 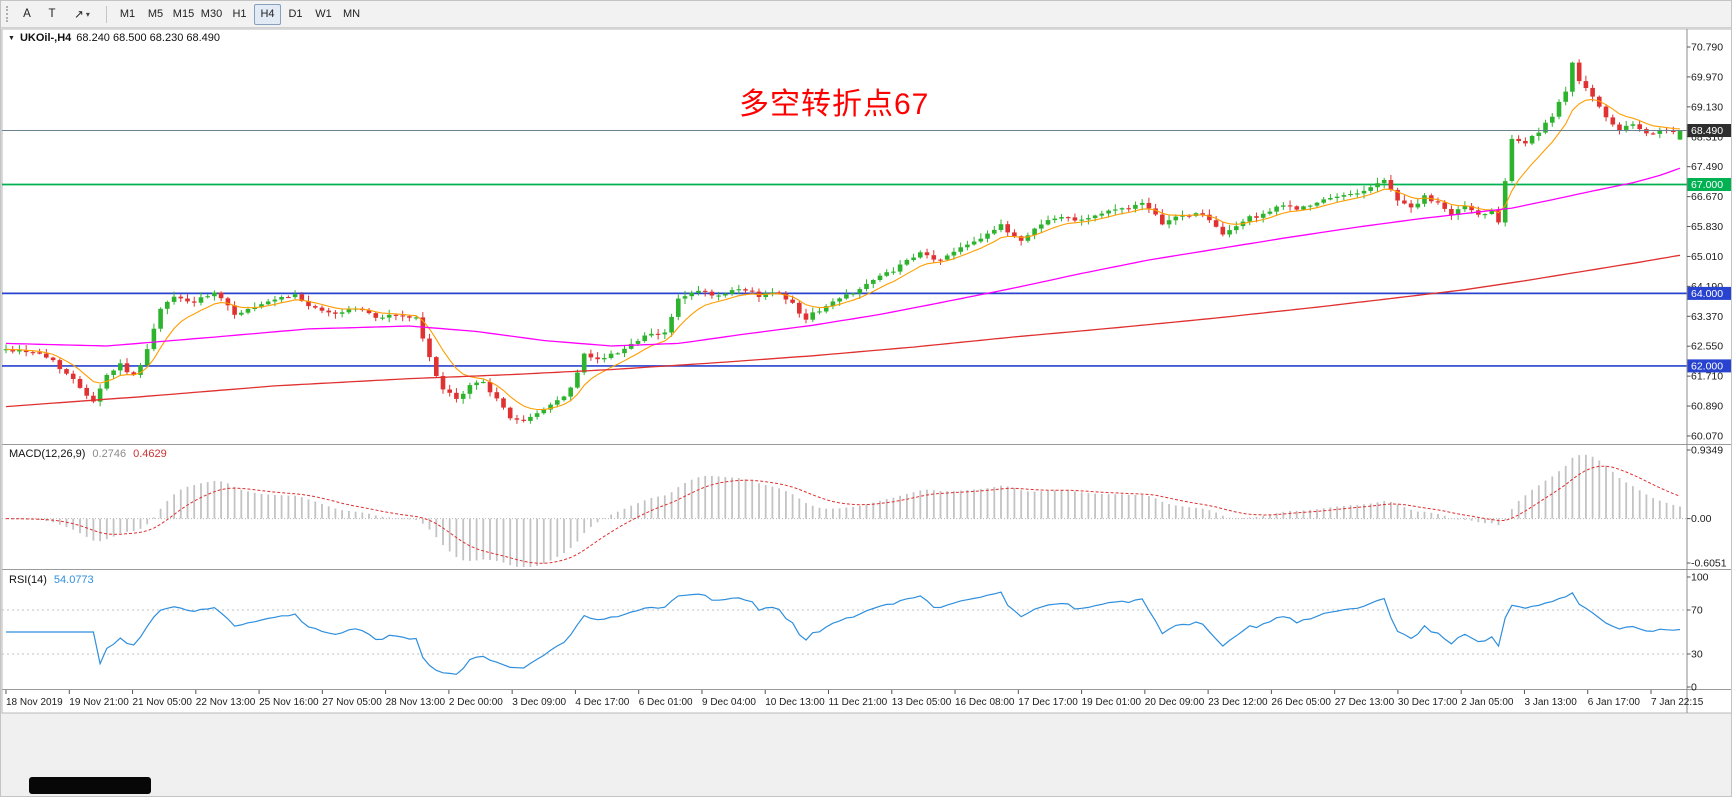 I want to click on time-tick-label: 2 Jan 05:00, so click(x=1487, y=702).